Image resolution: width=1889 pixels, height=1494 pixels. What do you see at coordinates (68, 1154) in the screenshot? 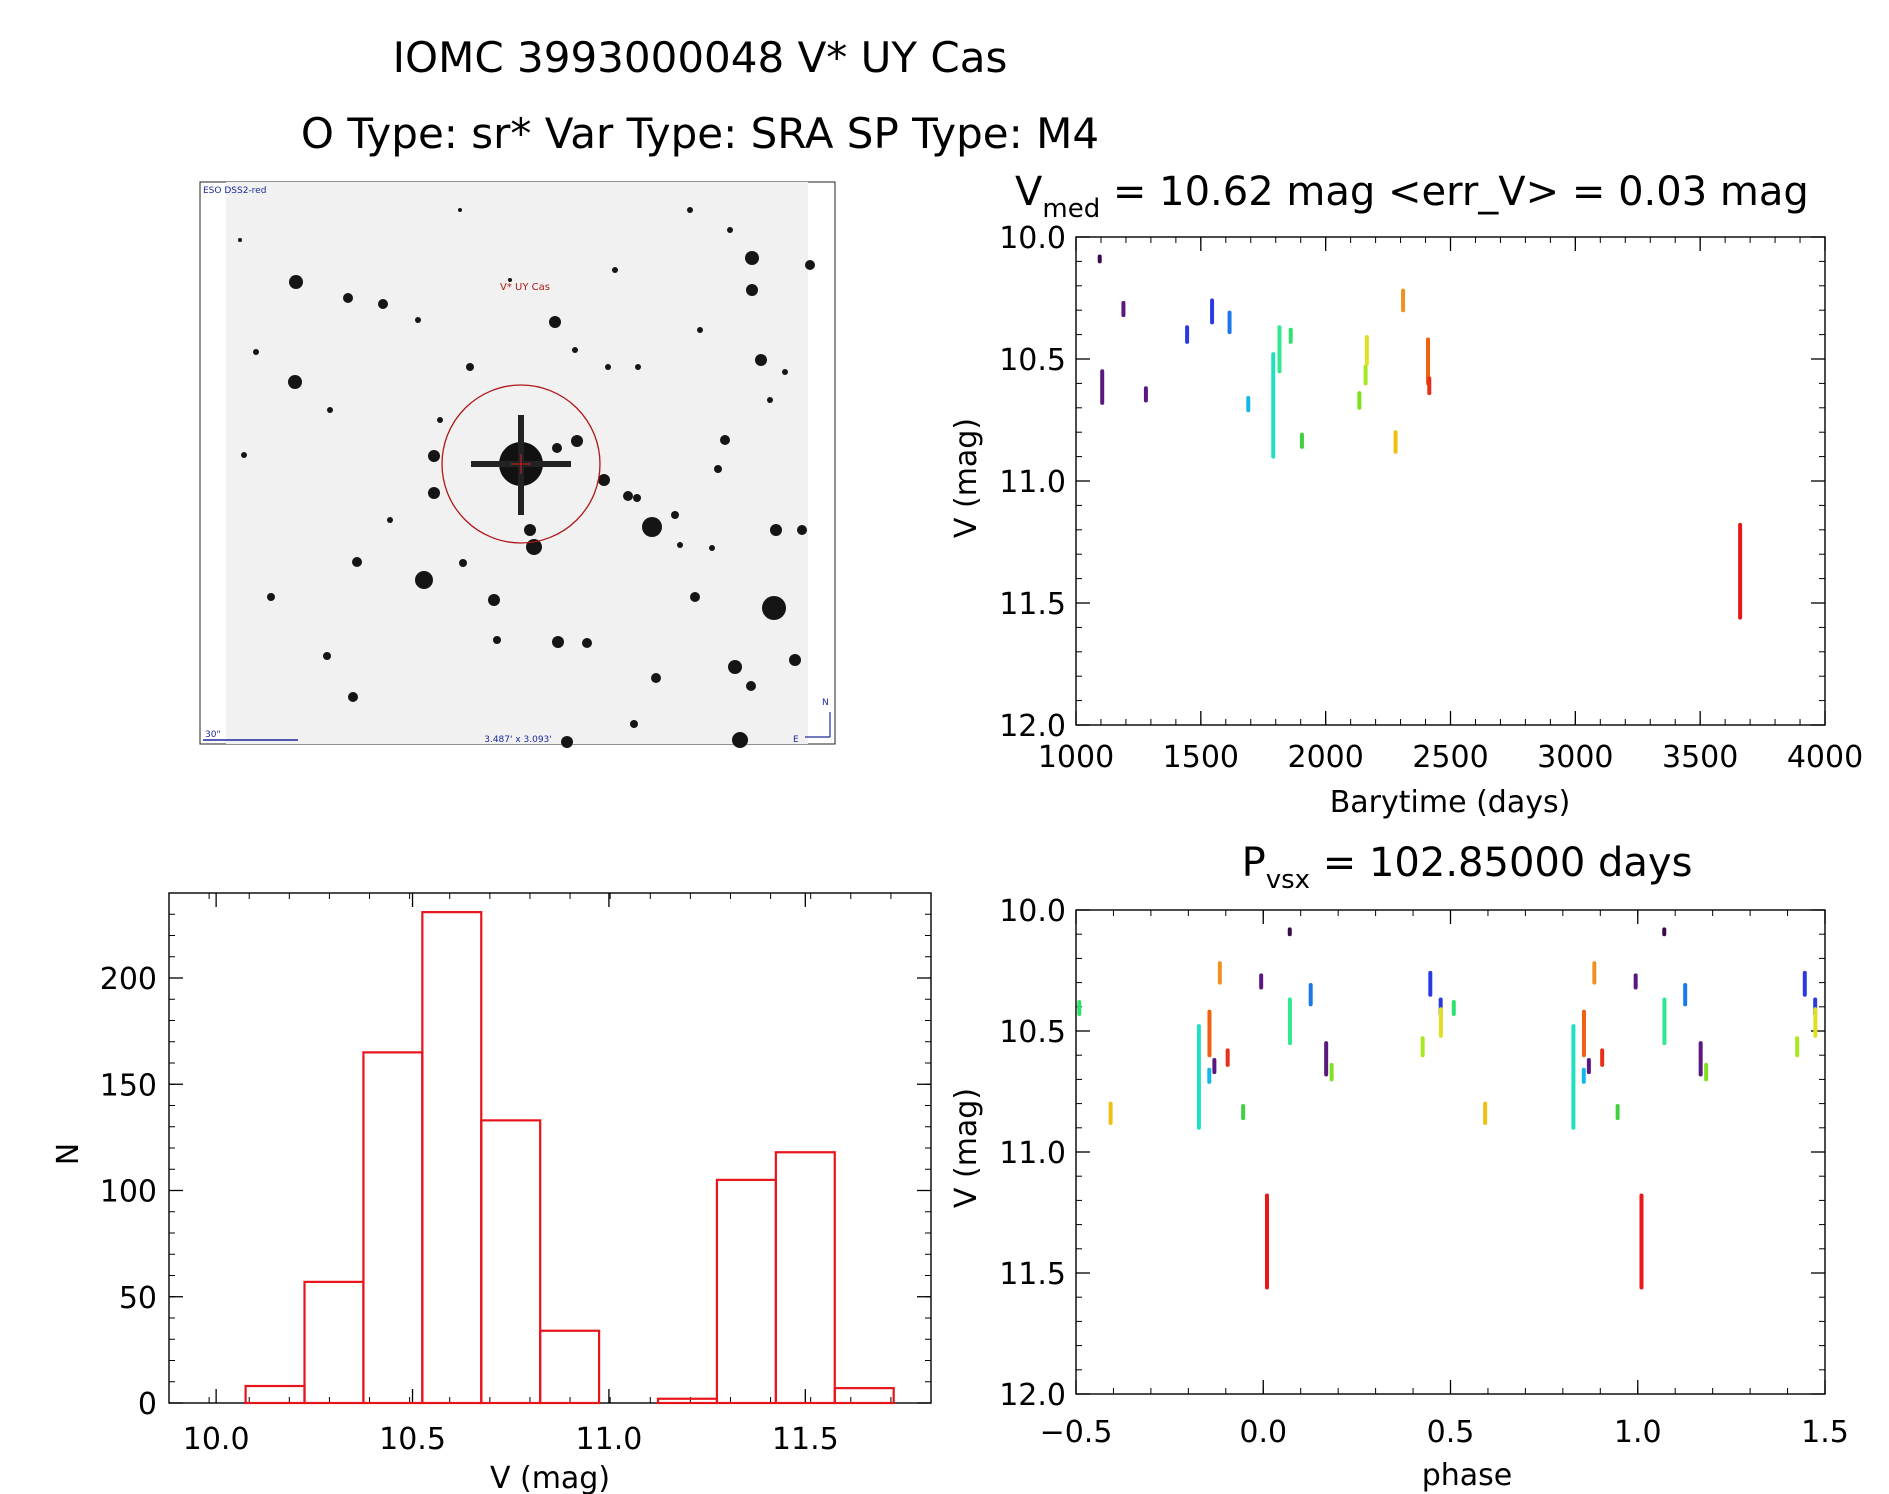
I see `histogram-ylabel: N` at bounding box center [68, 1154].